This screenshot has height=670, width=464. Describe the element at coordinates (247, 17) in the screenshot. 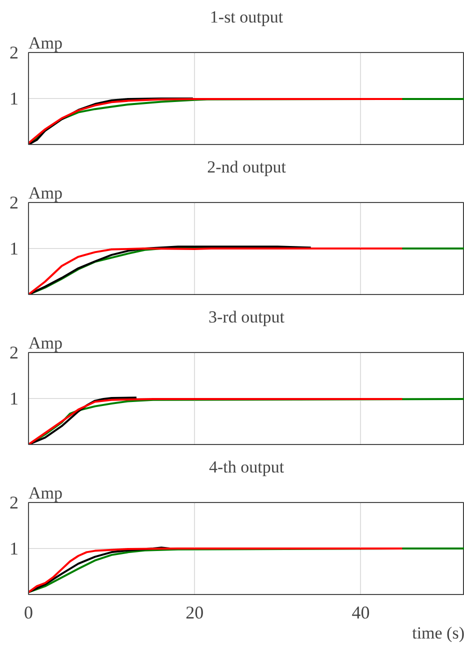

I see `chart-title: 1-st output` at that location.